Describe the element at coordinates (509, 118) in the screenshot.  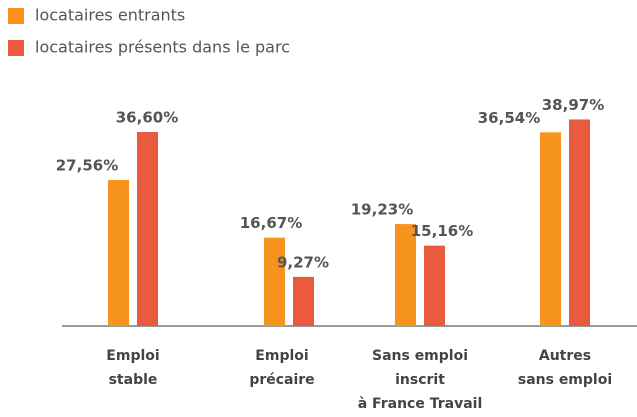
I see `value-label: 36,54%` at that location.